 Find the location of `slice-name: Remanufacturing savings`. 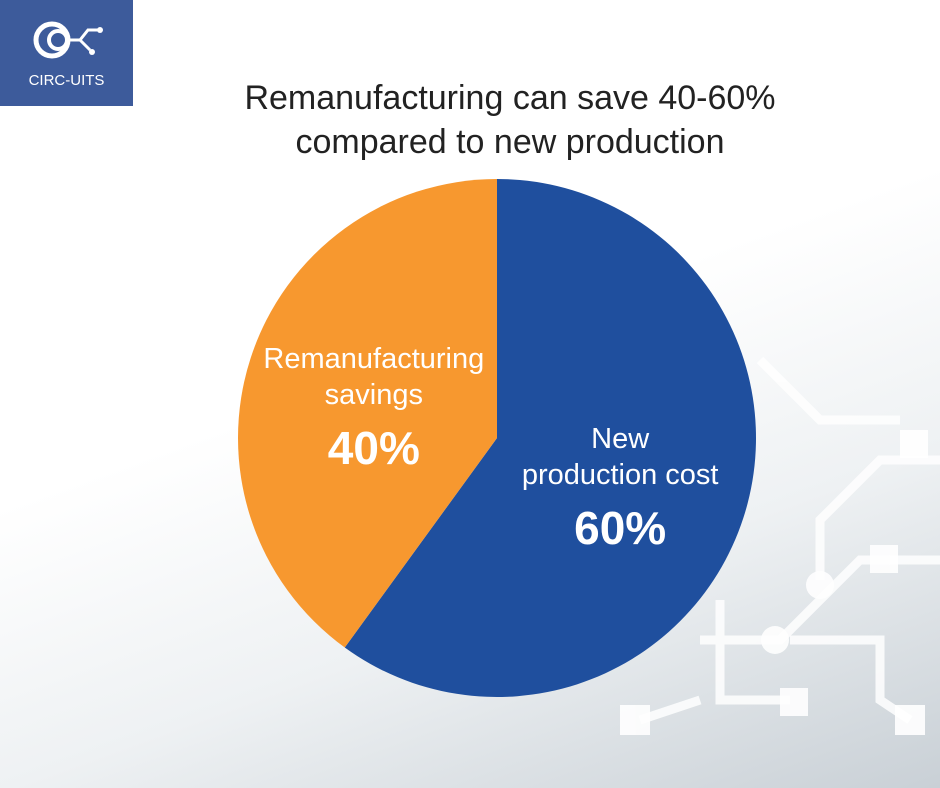

slice-name: Remanufacturing savings is located at coordinates (374, 376).